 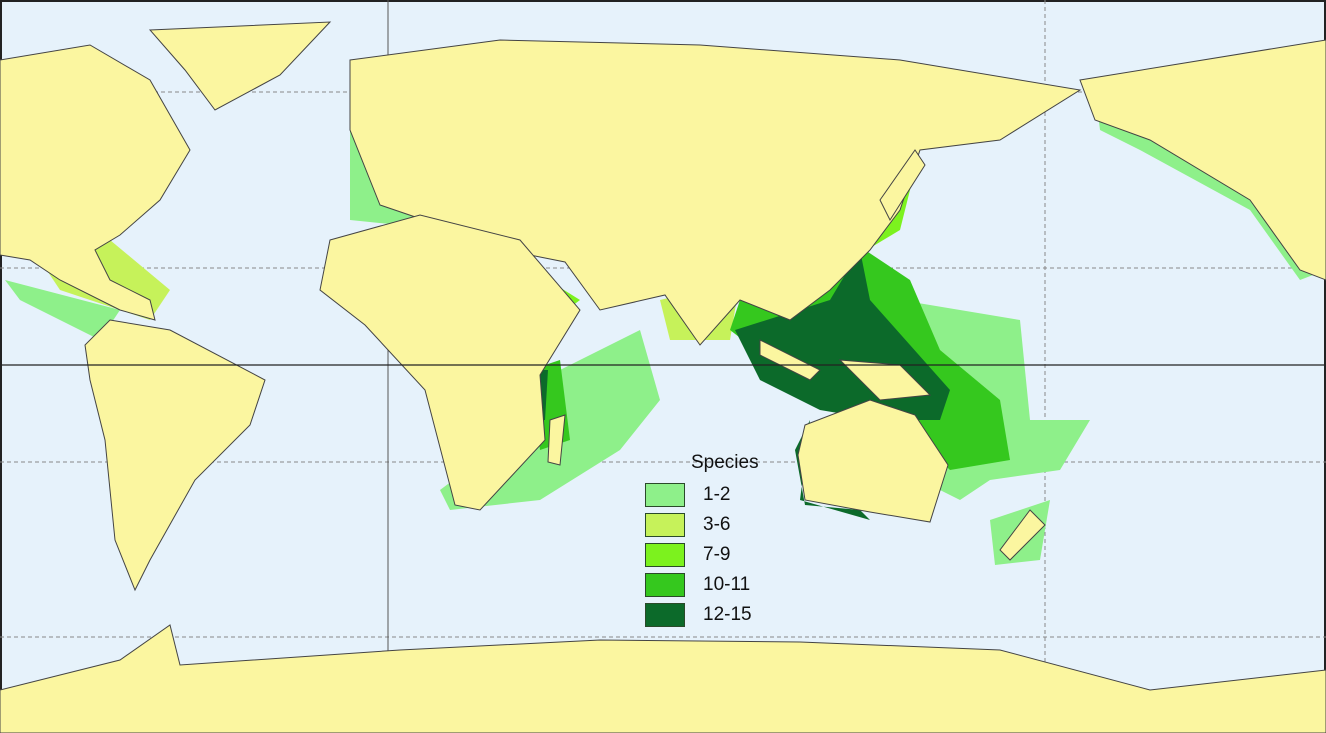 What do you see at coordinates (556, 440) in the screenshot?
I see `madagascar` at bounding box center [556, 440].